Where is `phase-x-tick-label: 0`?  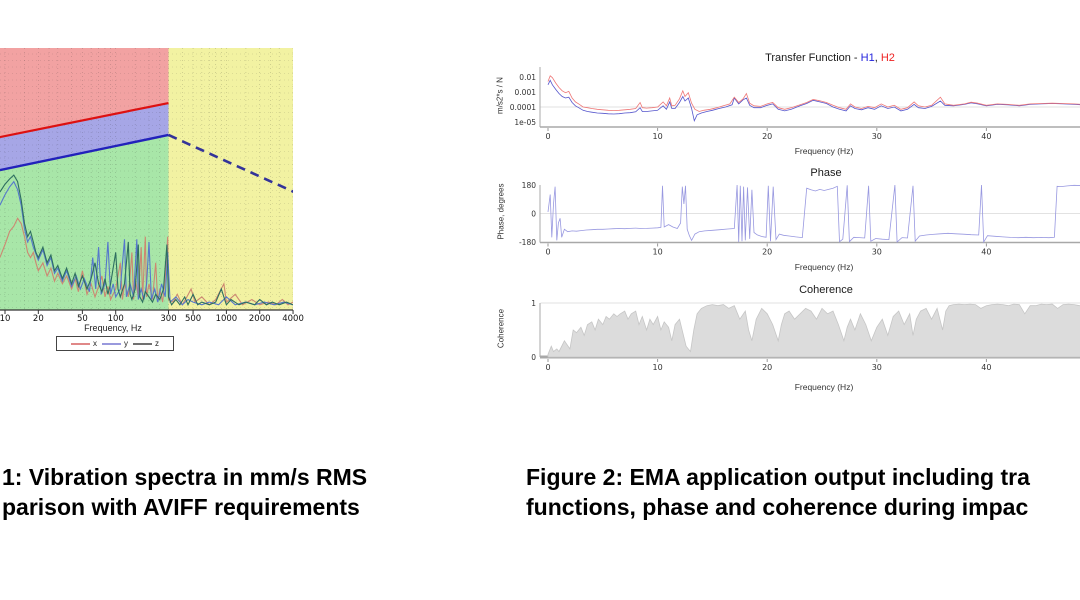
phase-x-tick-label: 0 is located at coordinates (547, 252).